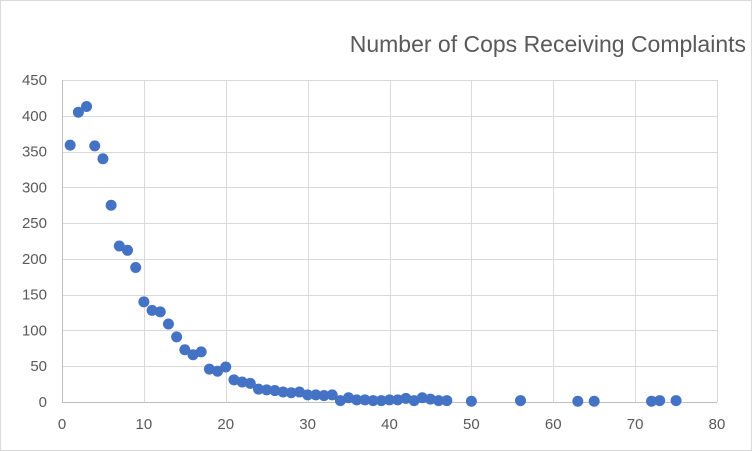  What do you see at coordinates (548, 44) in the screenshot?
I see `chart-title: Number of Cops Receiving Complaints` at bounding box center [548, 44].